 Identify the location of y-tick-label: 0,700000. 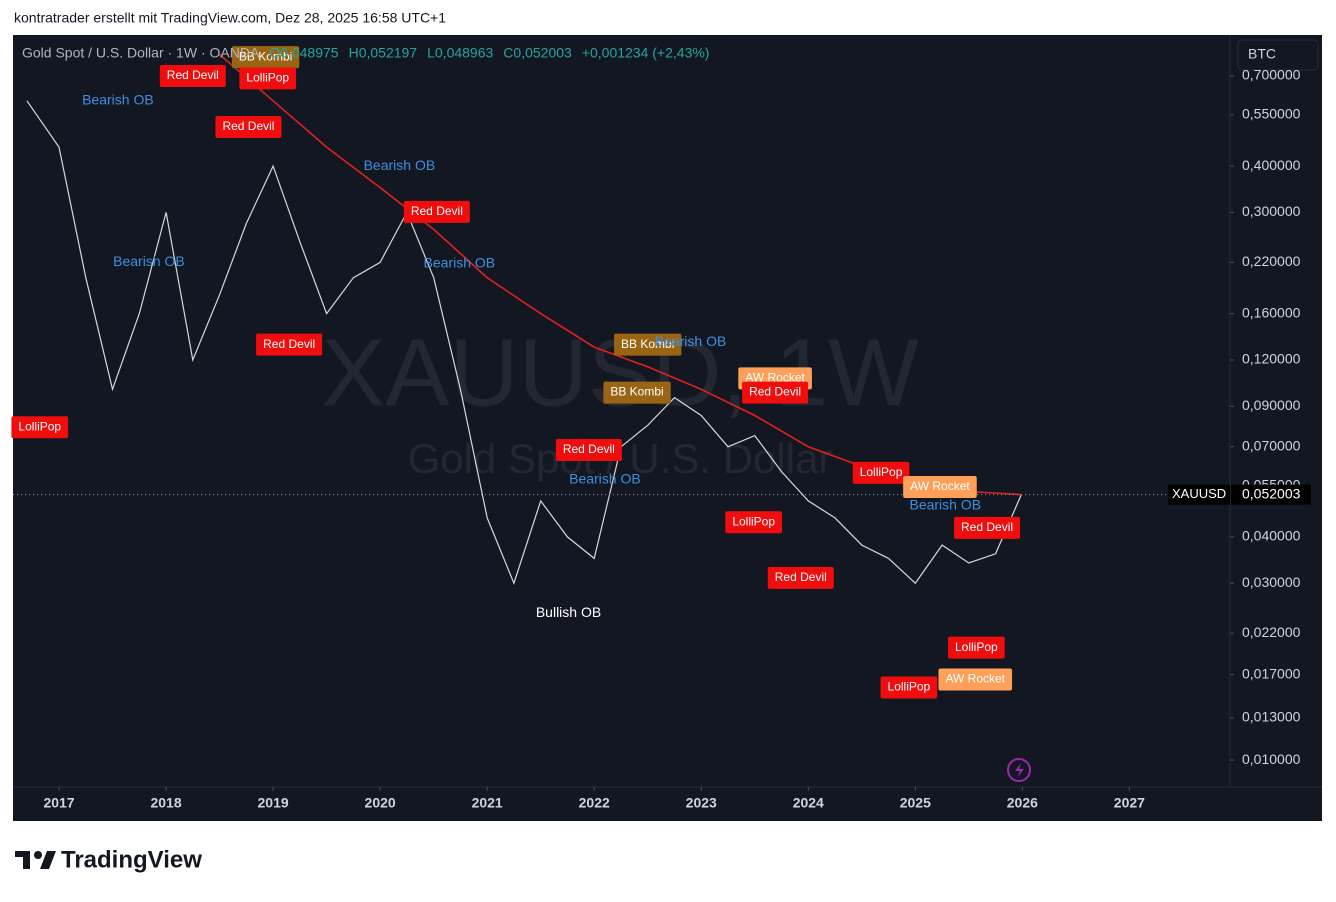
(1271, 75).